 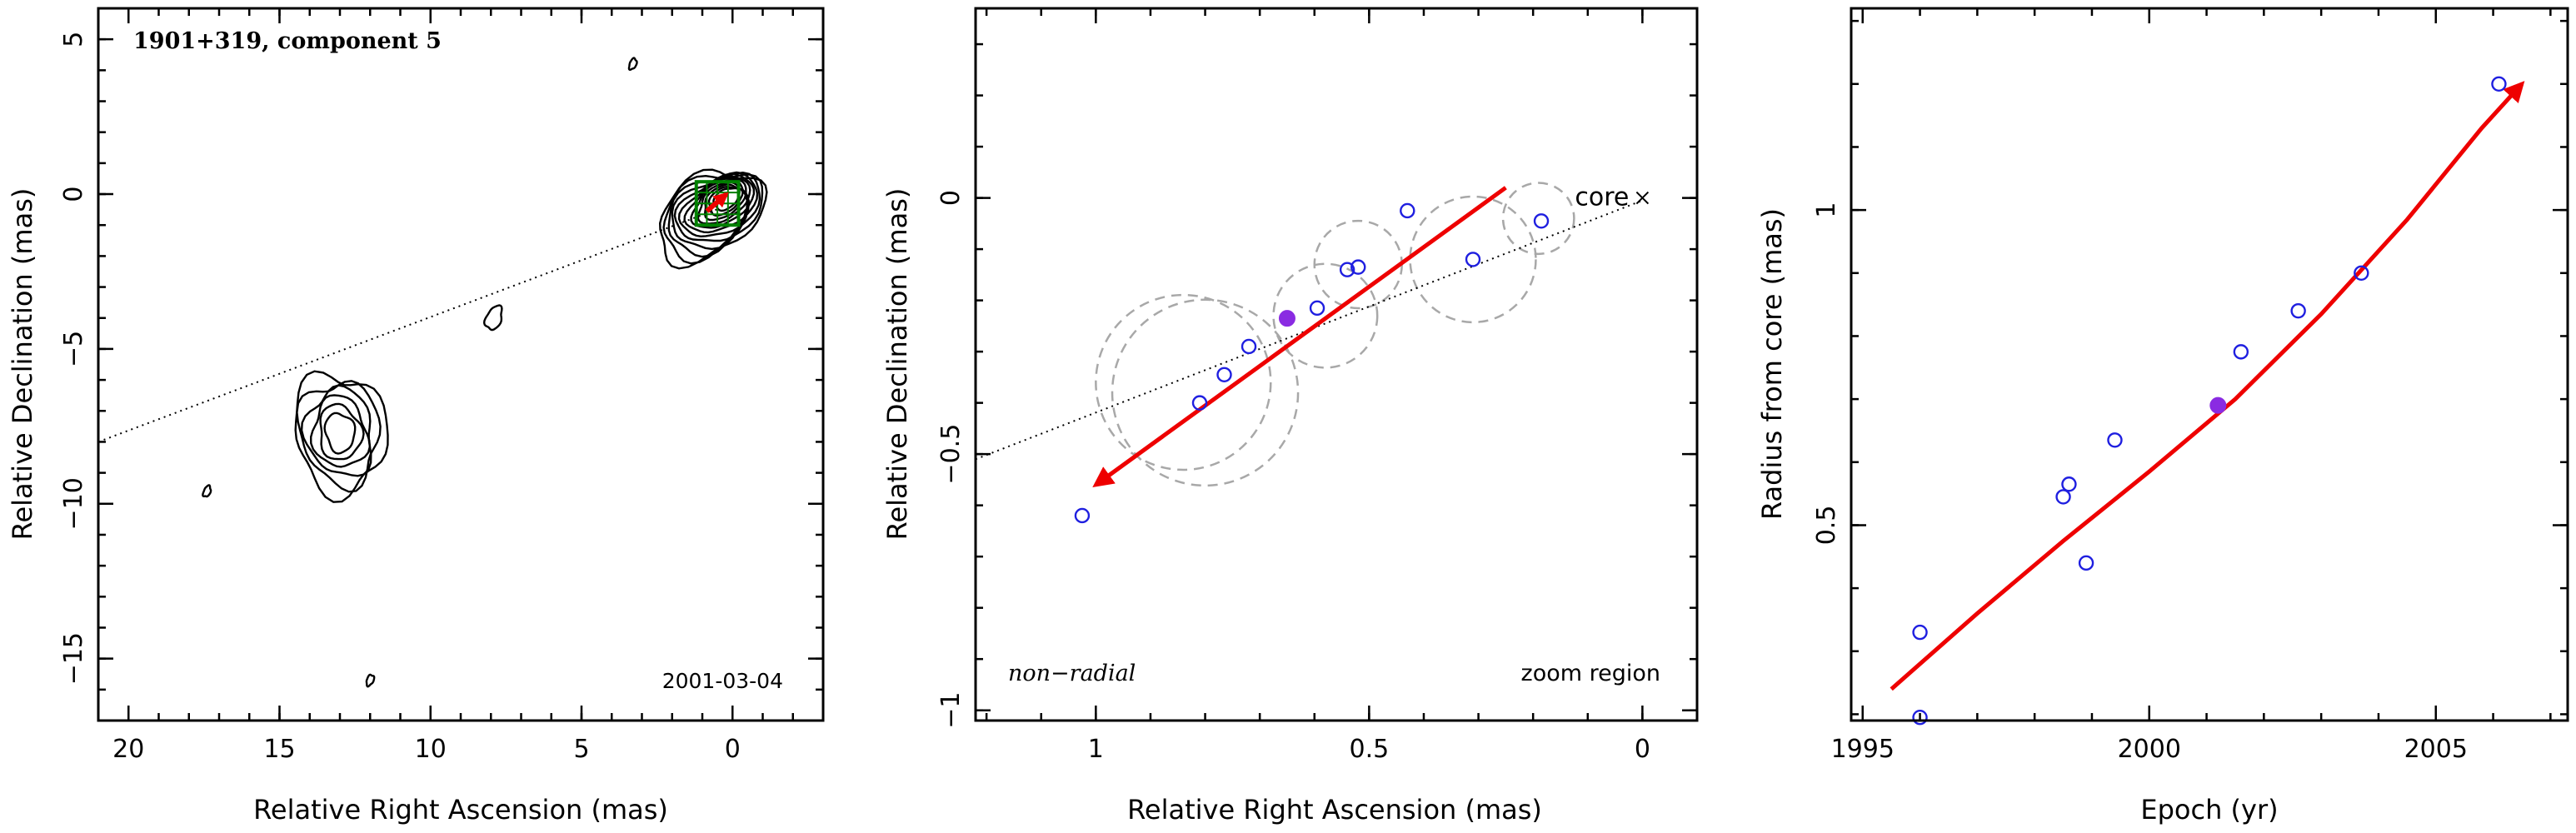 I want to click on x-tick-label: 5, so click(x=581, y=749).